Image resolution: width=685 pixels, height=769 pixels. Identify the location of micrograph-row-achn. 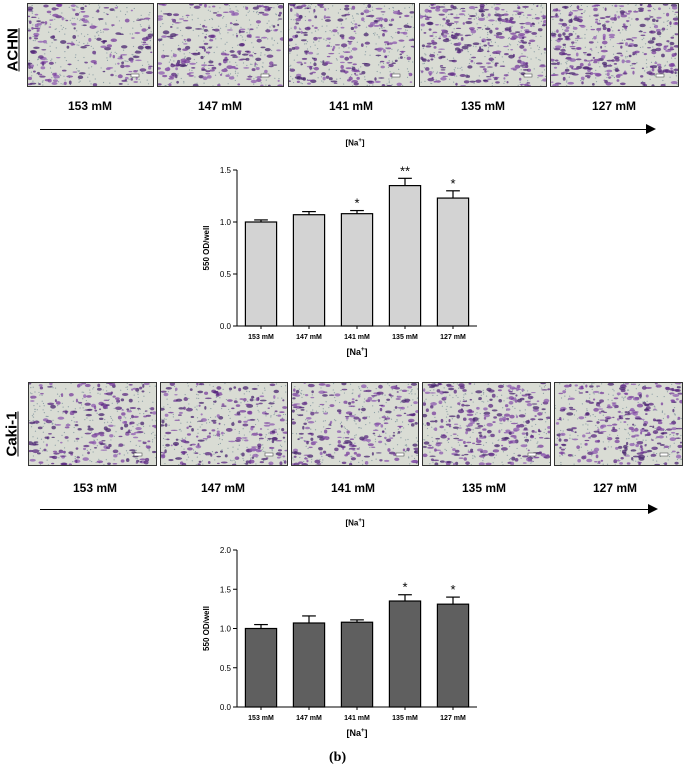
(342, 45).